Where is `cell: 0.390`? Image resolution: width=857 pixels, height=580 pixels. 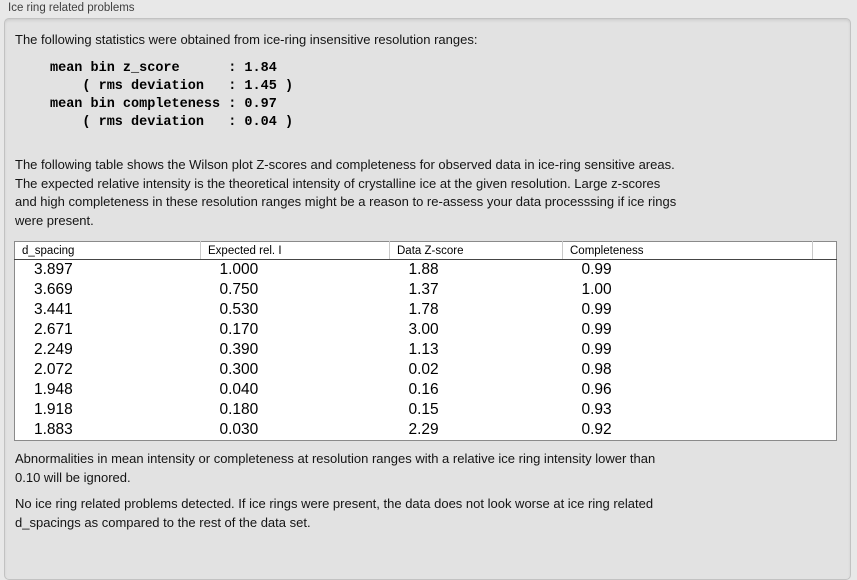 cell: 0.390 is located at coordinates (239, 349).